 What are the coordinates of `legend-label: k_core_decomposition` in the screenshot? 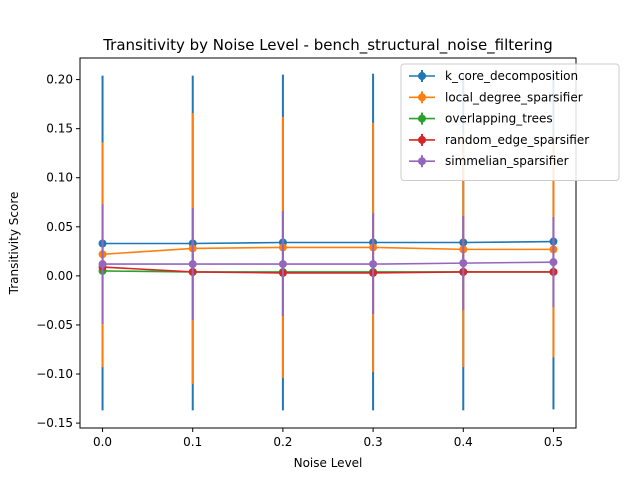 It's located at (511, 76).